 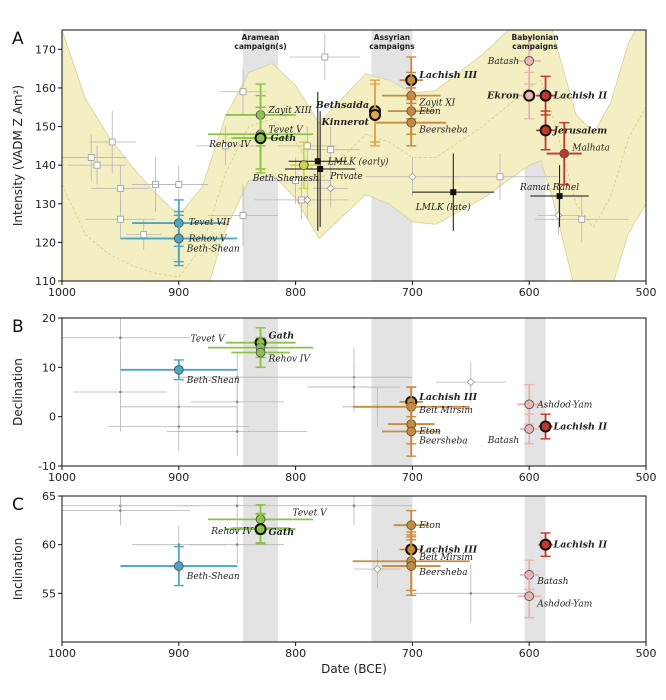 I want to click on y-tick-label: 130, so click(x=45, y=204).